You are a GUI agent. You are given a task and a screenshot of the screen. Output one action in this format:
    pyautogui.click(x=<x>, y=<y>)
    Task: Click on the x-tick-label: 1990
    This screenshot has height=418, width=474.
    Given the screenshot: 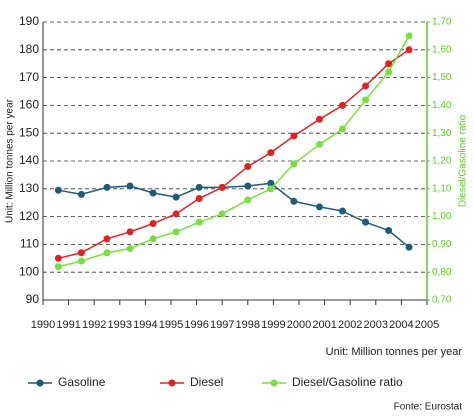 What is the action you would take?
    pyautogui.click(x=43, y=325)
    